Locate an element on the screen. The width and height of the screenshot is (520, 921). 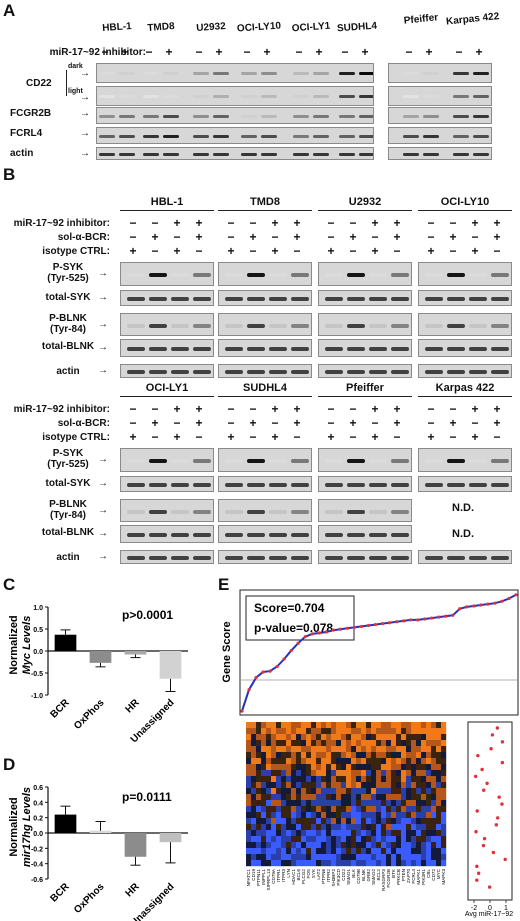
gene-label: PIK3CD is located at coordinates (338, 876).